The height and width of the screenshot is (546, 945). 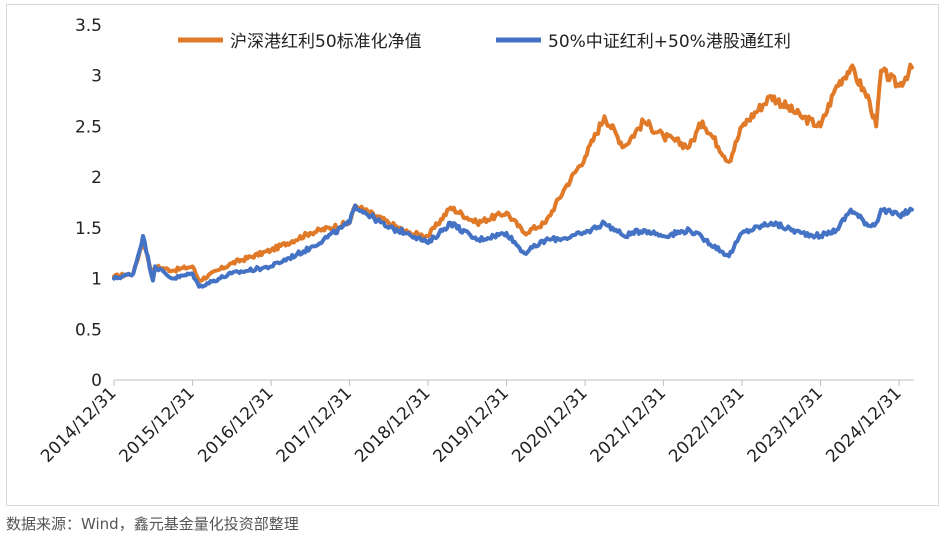 What do you see at coordinates (88, 26) in the screenshot?
I see `y-tick-label: 3.5` at bounding box center [88, 26].